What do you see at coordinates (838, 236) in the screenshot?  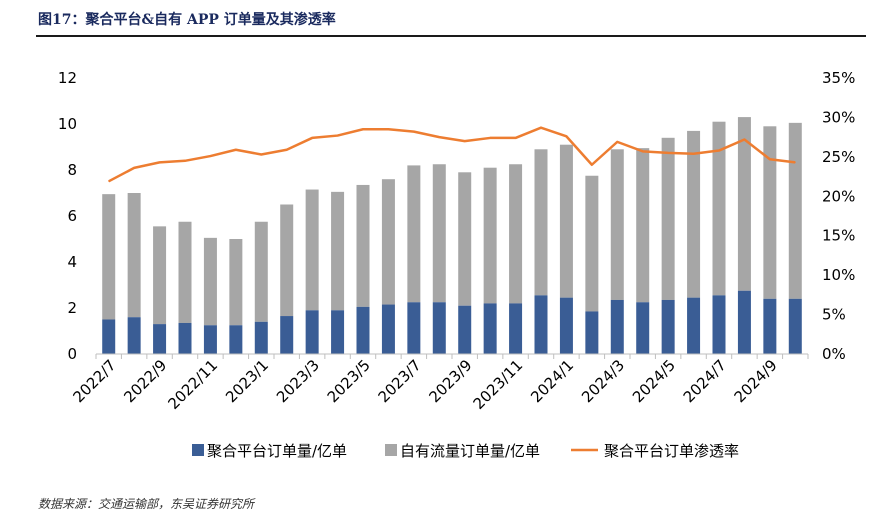 I see `right-axis-tick-label: 15%` at bounding box center [838, 236].